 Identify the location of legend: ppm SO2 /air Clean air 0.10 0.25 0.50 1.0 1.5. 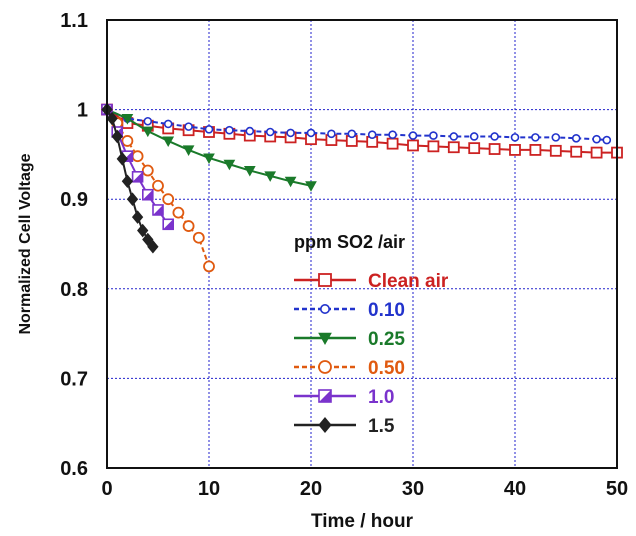
(371, 334).